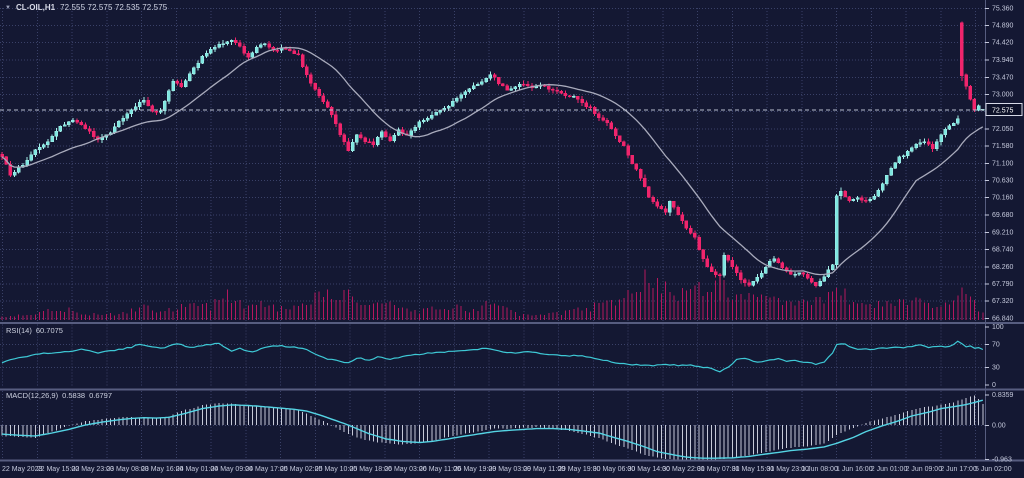 This screenshot has height=478, width=1024. I want to click on time-axis-label: 22 May 15:00, so click(58, 469).